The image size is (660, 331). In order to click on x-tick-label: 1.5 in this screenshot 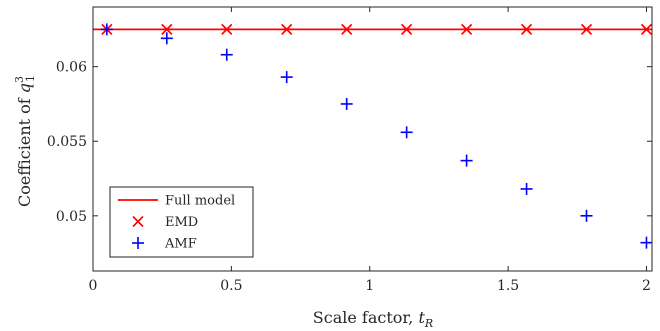, I will do `click(508, 286)`.